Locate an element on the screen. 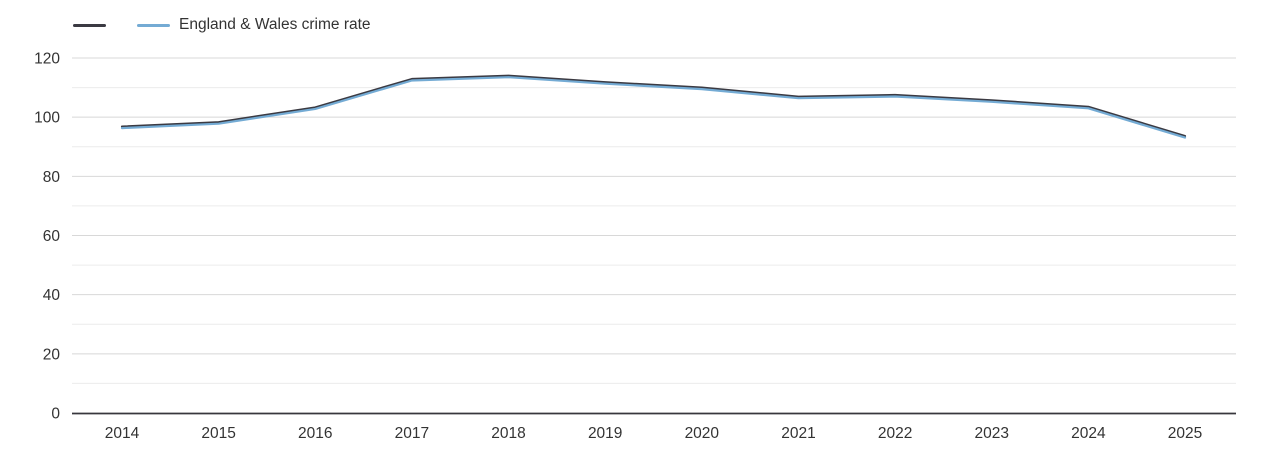 The height and width of the screenshot is (450, 1270). legend-item-location is located at coordinates (89, 25).